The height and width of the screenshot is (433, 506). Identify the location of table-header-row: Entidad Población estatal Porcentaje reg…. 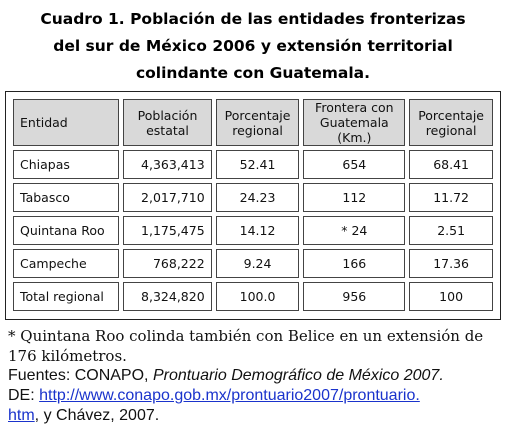
(253, 122).